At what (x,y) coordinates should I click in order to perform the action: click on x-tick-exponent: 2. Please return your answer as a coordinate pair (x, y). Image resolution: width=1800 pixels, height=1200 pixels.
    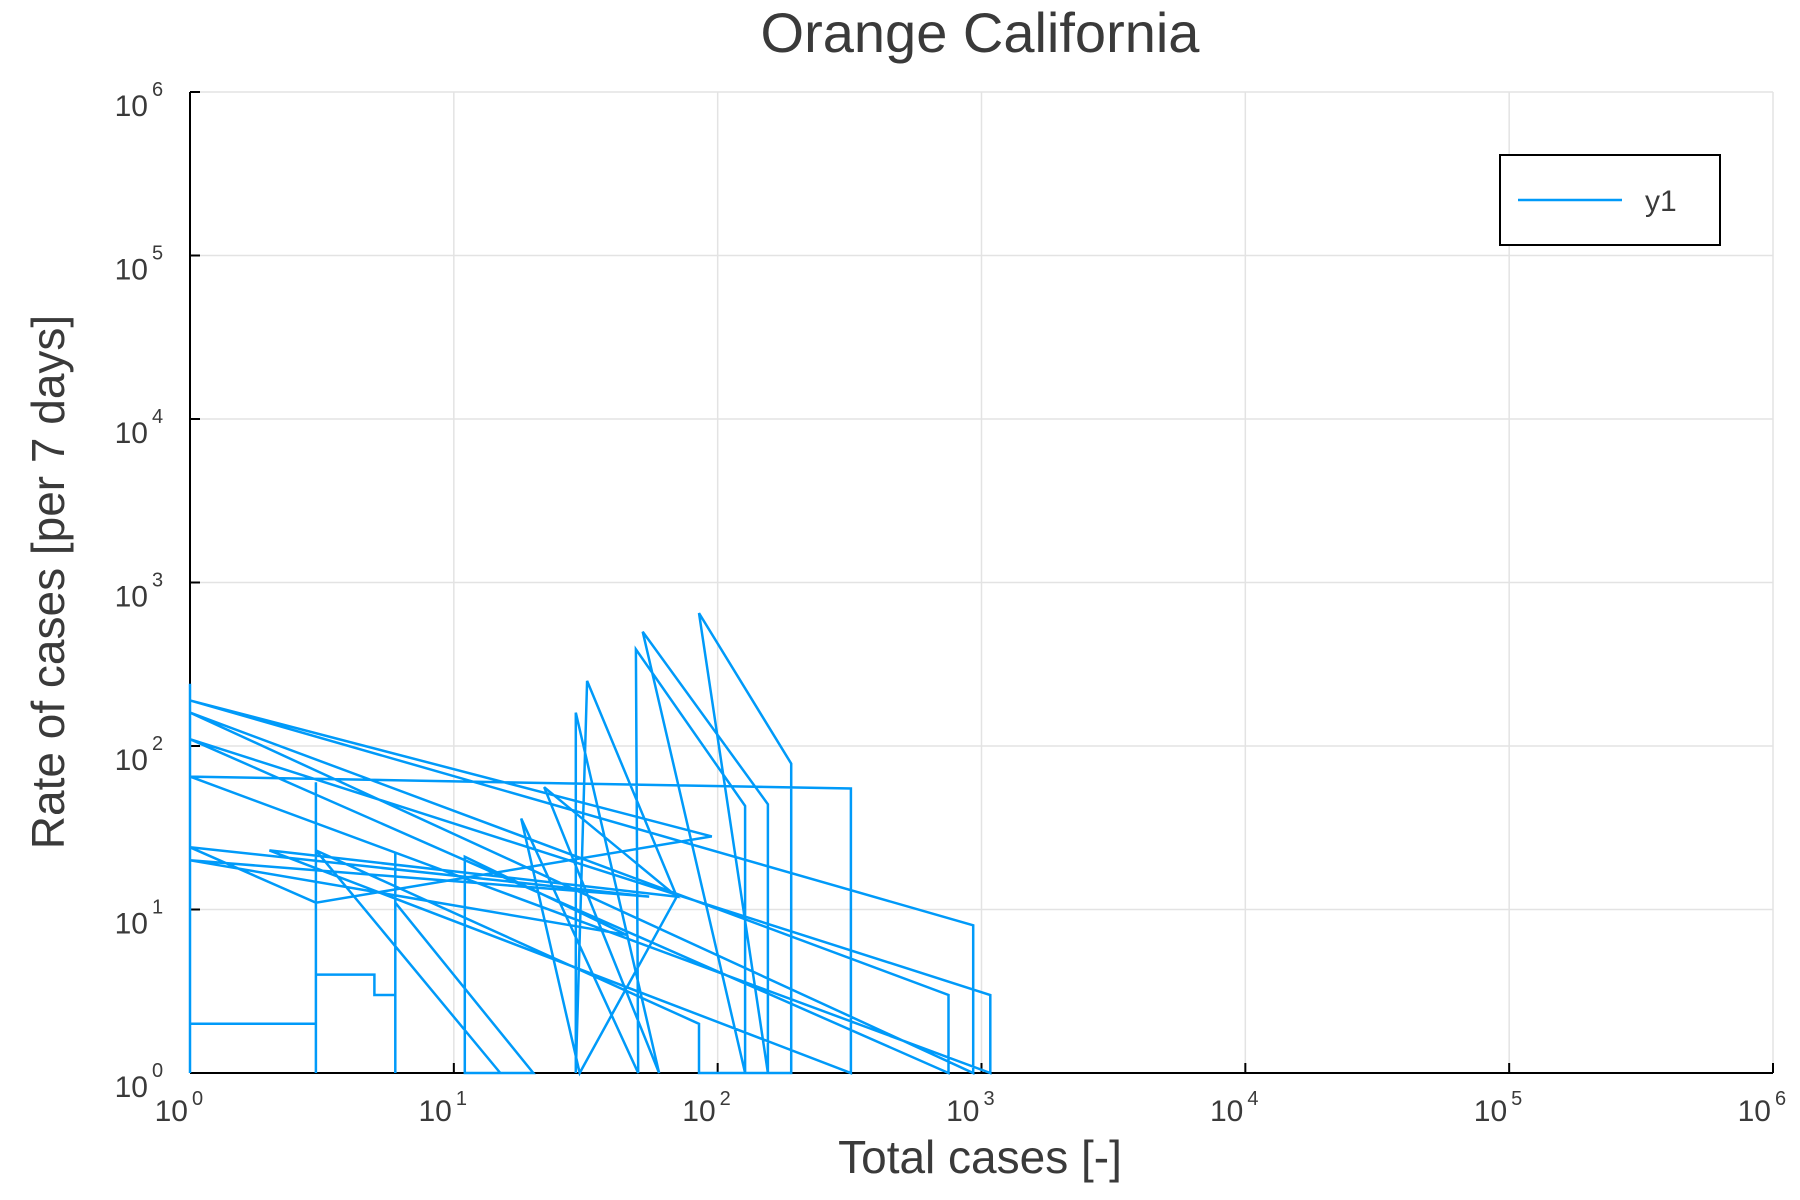
    Looking at the image, I should click on (725, 1099).